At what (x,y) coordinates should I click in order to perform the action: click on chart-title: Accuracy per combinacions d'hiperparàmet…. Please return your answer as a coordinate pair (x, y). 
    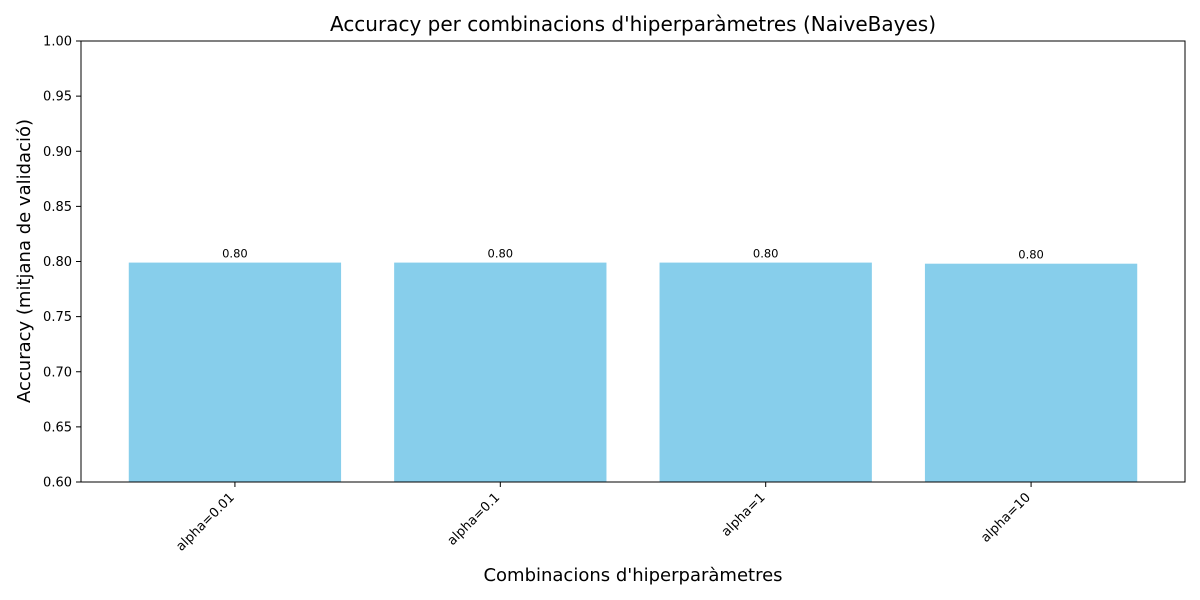
    Looking at the image, I should click on (633, 24).